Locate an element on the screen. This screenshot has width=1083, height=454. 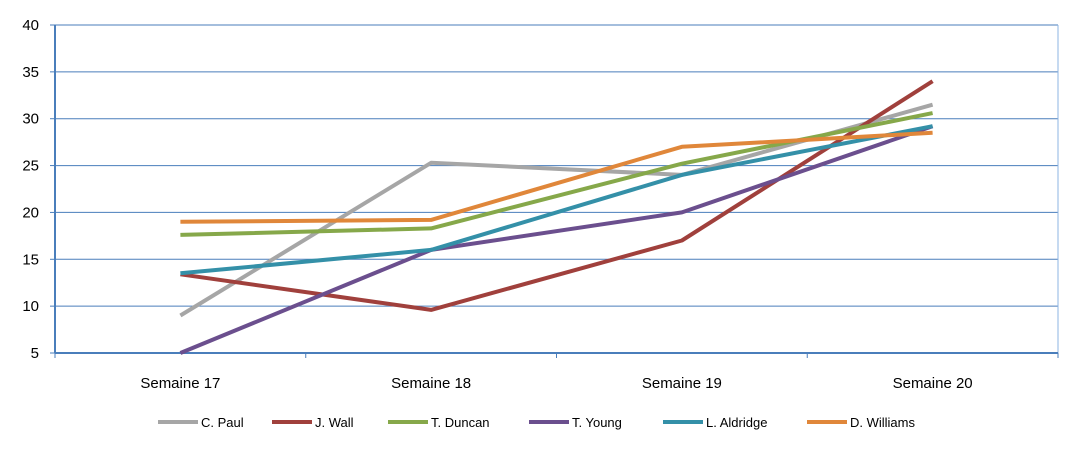
legend-item-t-young: T. Young is located at coordinates (575, 422).